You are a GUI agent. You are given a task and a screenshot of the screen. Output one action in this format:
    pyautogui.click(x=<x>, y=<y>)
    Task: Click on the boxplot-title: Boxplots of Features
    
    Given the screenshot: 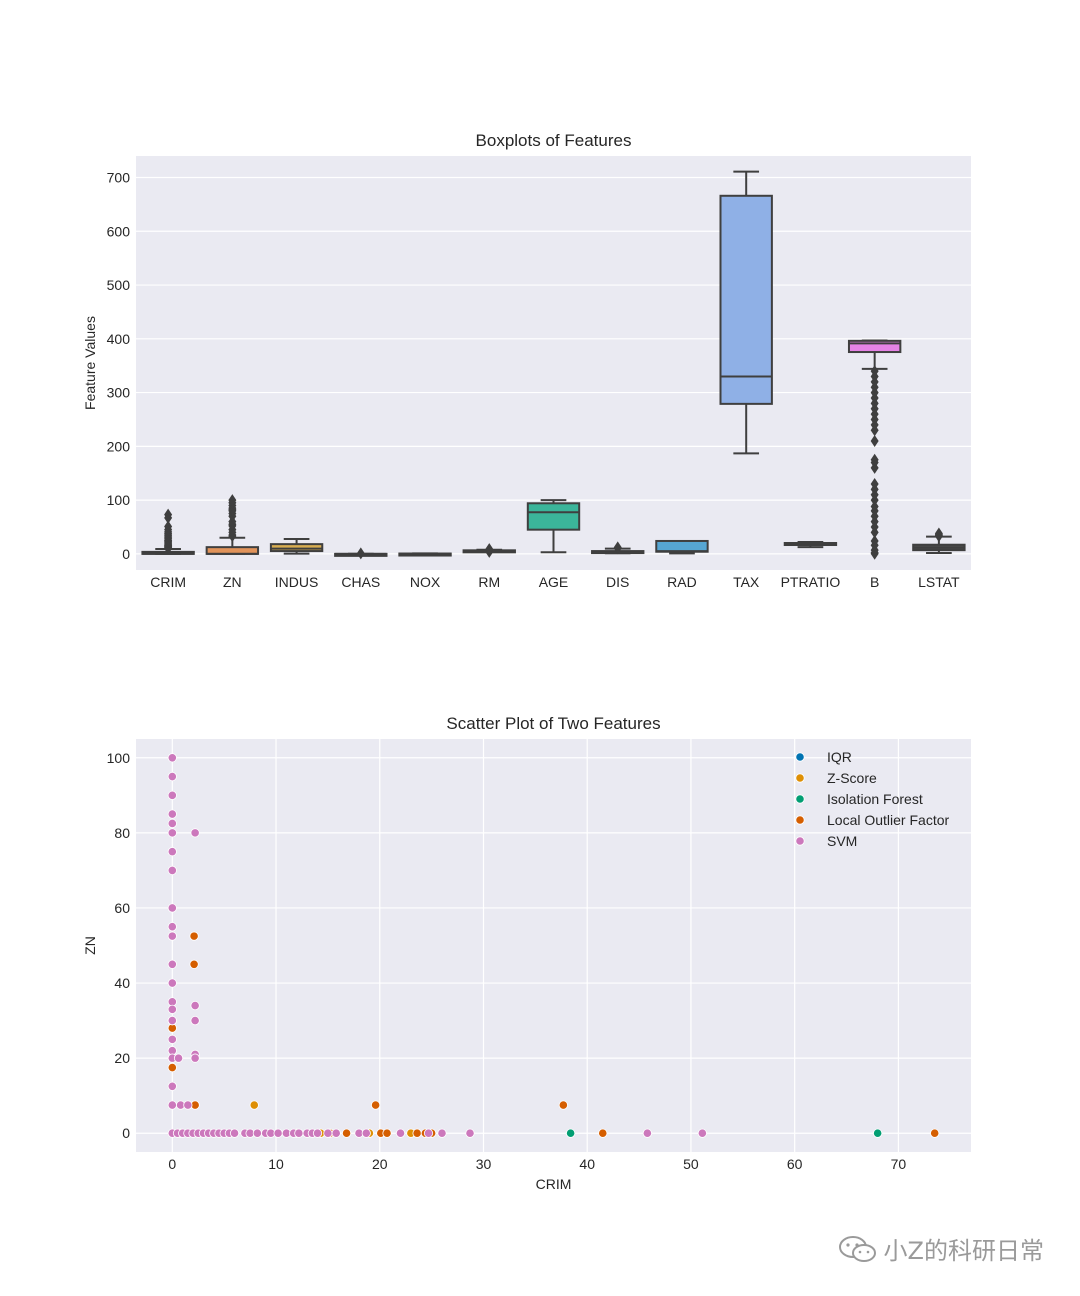 What is the action you would take?
    pyautogui.click(x=554, y=140)
    